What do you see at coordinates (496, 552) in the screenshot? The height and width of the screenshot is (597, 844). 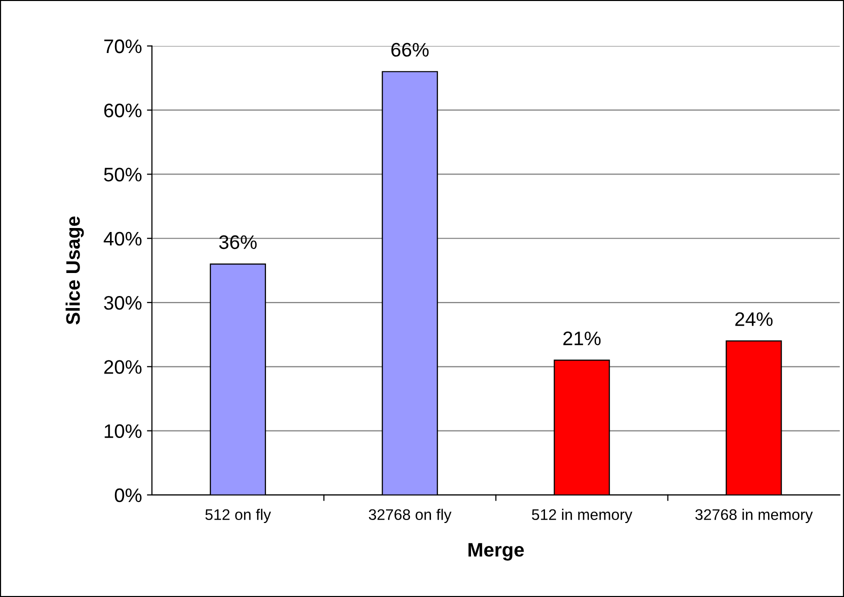 I see `x-axis-title: Merge` at bounding box center [496, 552].